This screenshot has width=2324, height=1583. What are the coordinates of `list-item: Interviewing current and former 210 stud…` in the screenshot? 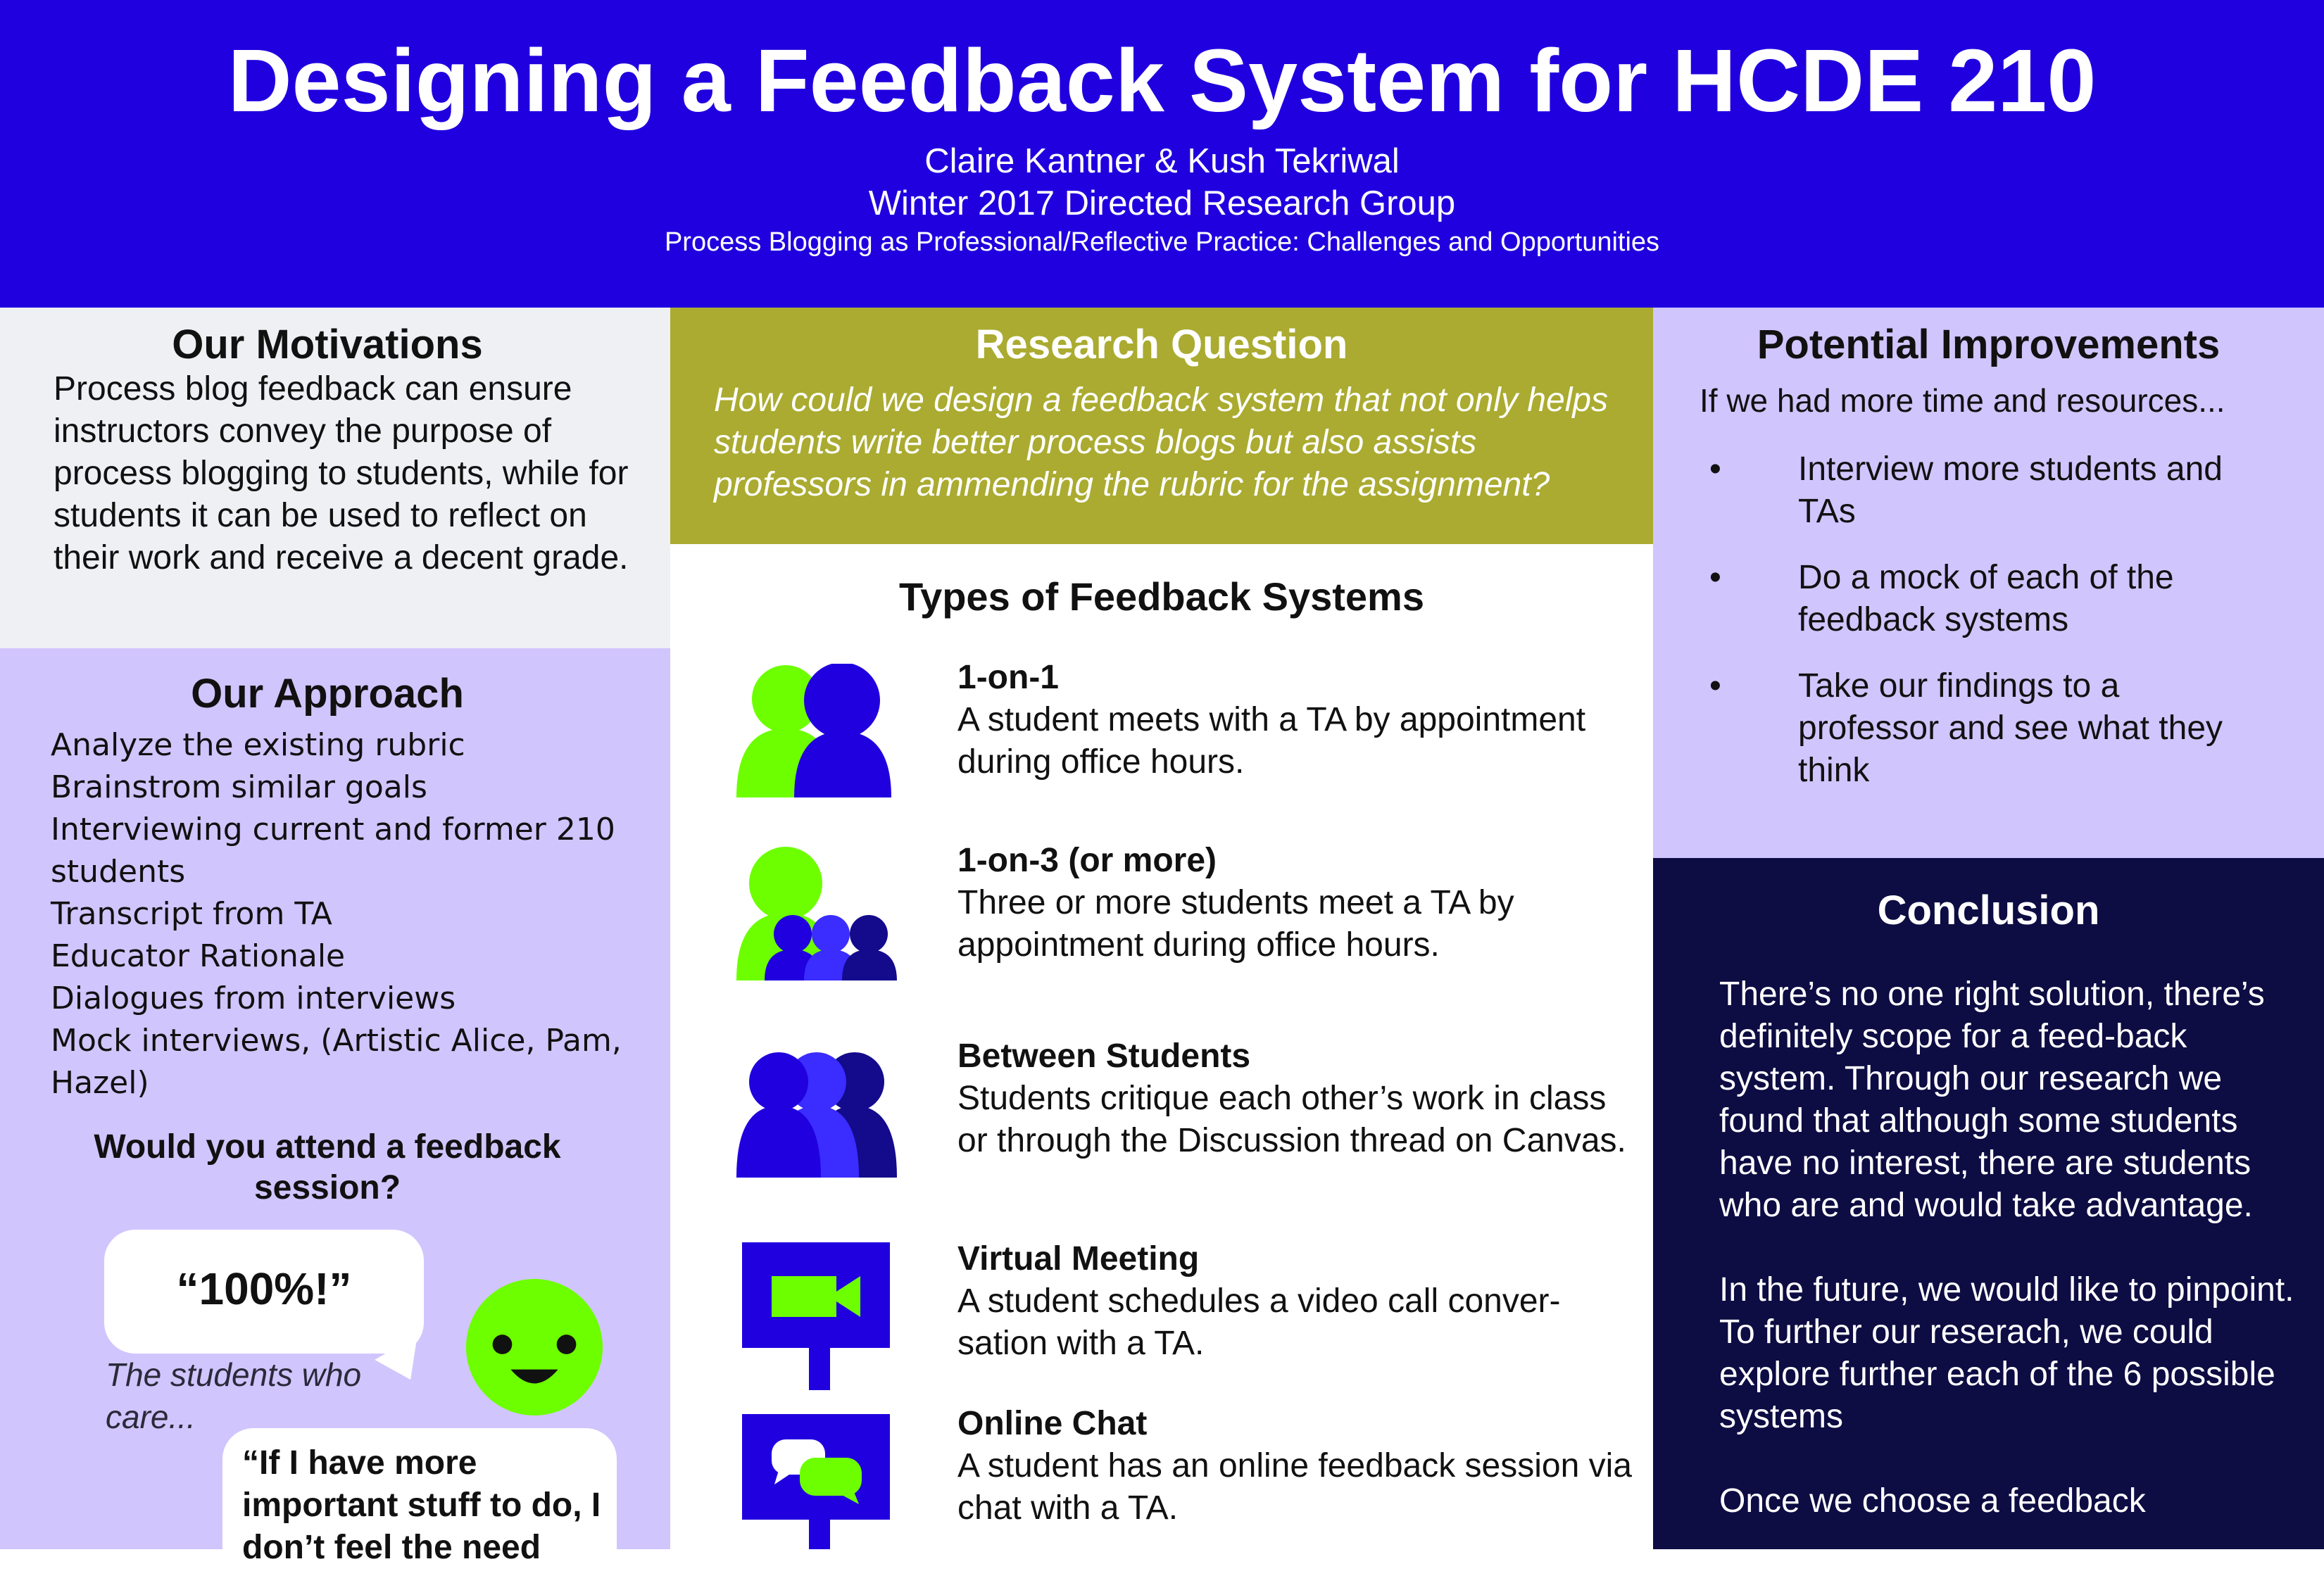 It's located at (333, 851).